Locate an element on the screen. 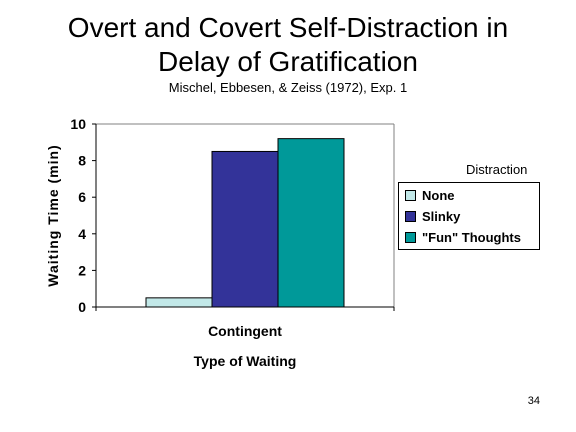  y-tick-label: 10 is located at coordinates (78, 124).